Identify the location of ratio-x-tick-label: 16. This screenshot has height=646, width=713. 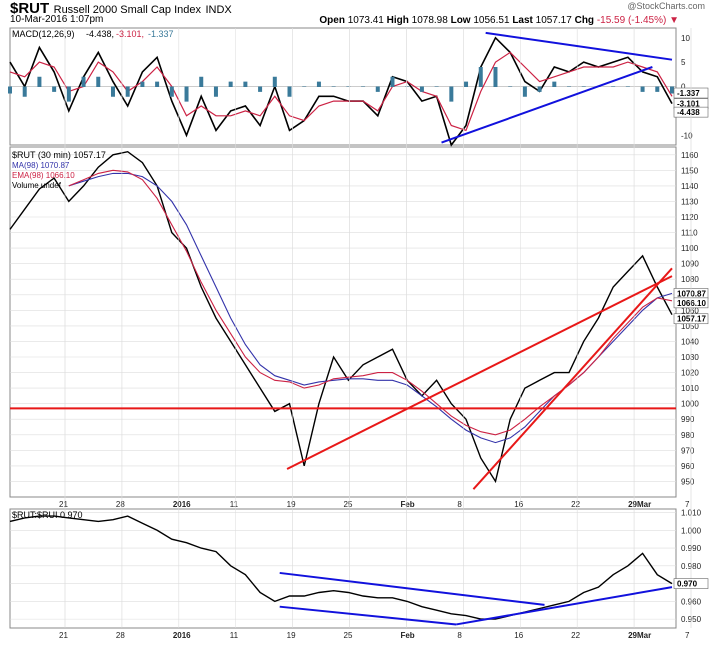
(518, 635).